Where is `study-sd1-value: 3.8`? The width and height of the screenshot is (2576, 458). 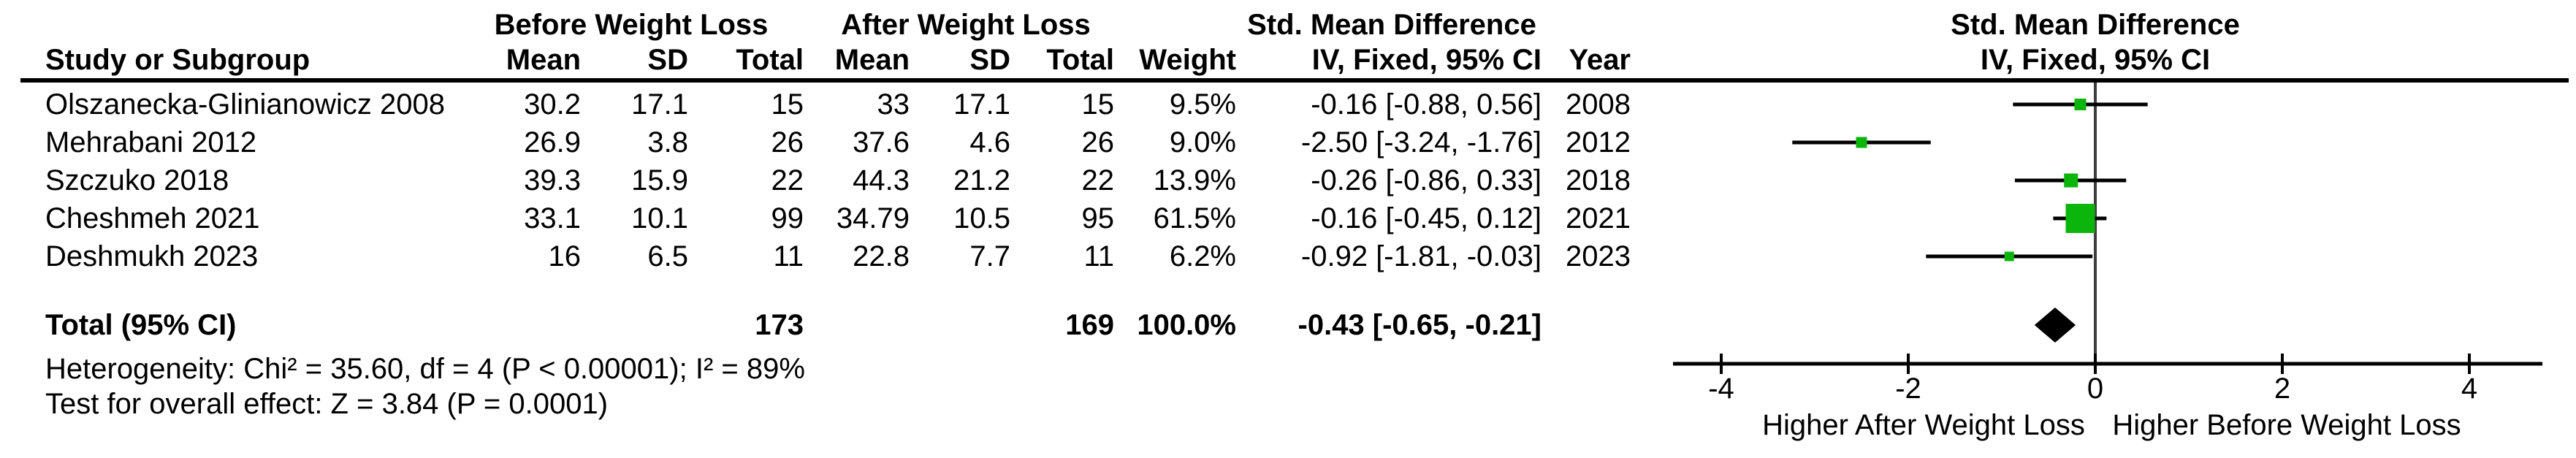
study-sd1-value: 3.8 is located at coordinates (667, 142).